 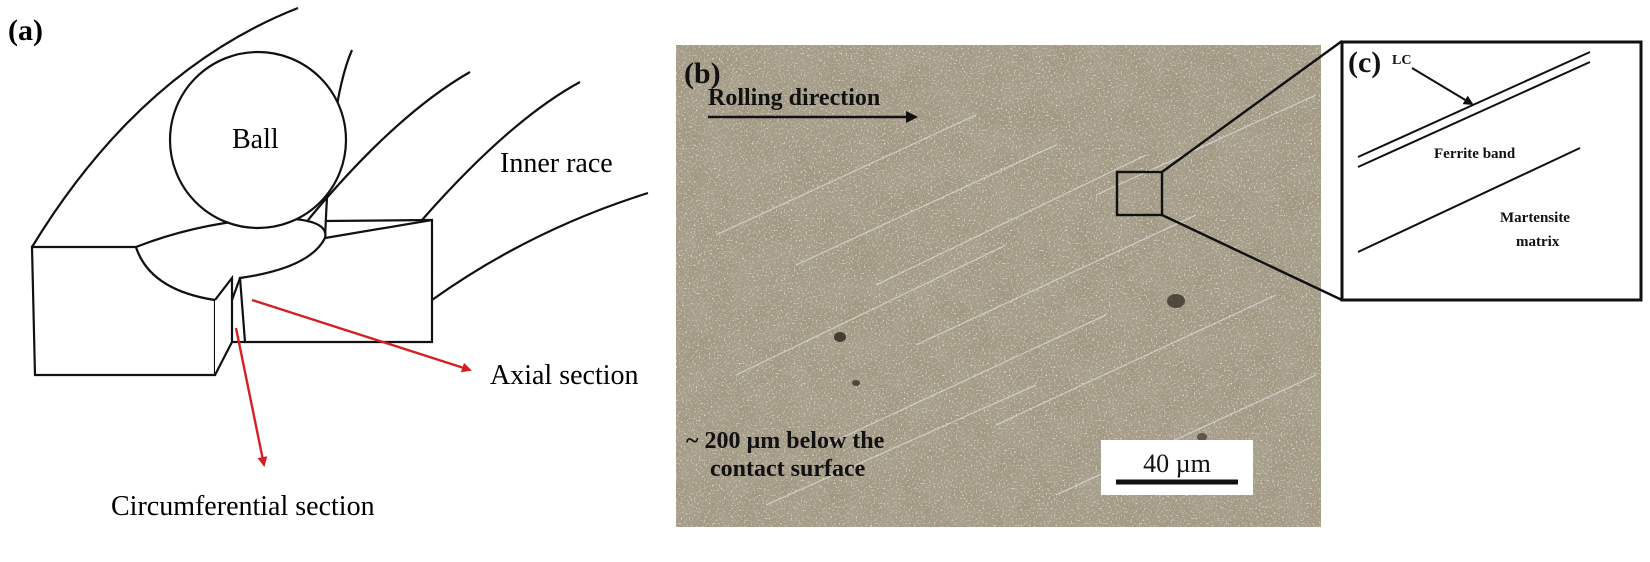 I want to click on zoom-region-box, so click(x=1139, y=193).